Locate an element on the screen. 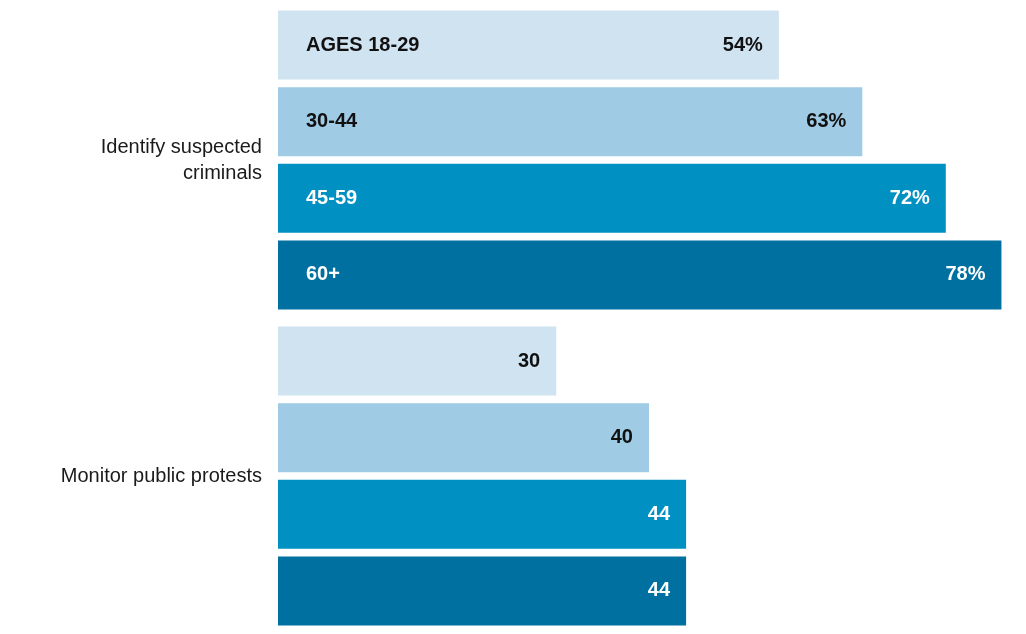 The width and height of the screenshot is (1026, 634). data-label: 40 is located at coordinates (621, 436).